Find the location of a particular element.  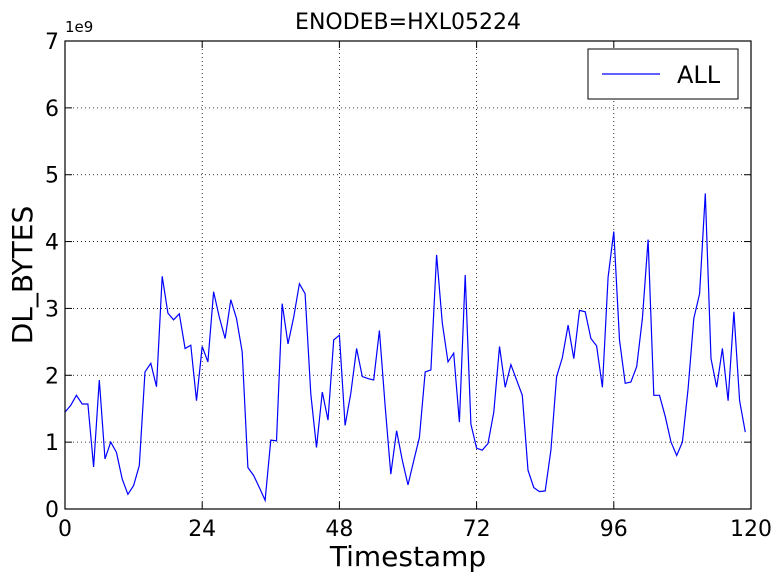

x-tick-labels: 0 24 48 72 96 120 is located at coordinates (415, 529).